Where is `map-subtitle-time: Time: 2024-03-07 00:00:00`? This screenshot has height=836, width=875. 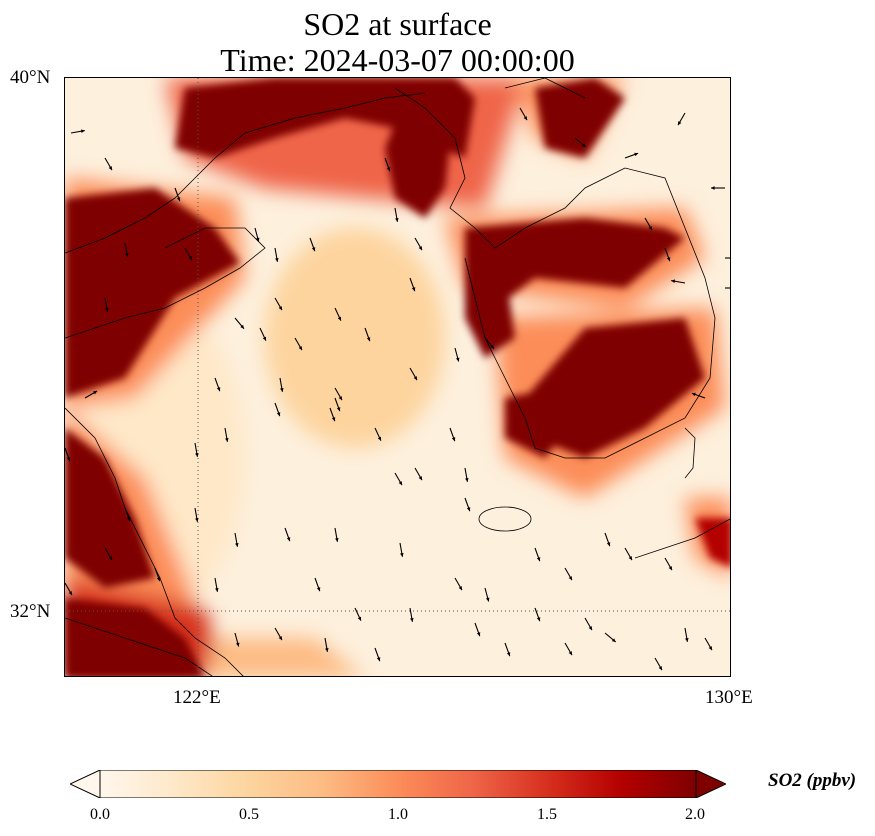
map-subtitle-time: Time: 2024-03-07 00:00:00 is located at coordinates (397, 60).